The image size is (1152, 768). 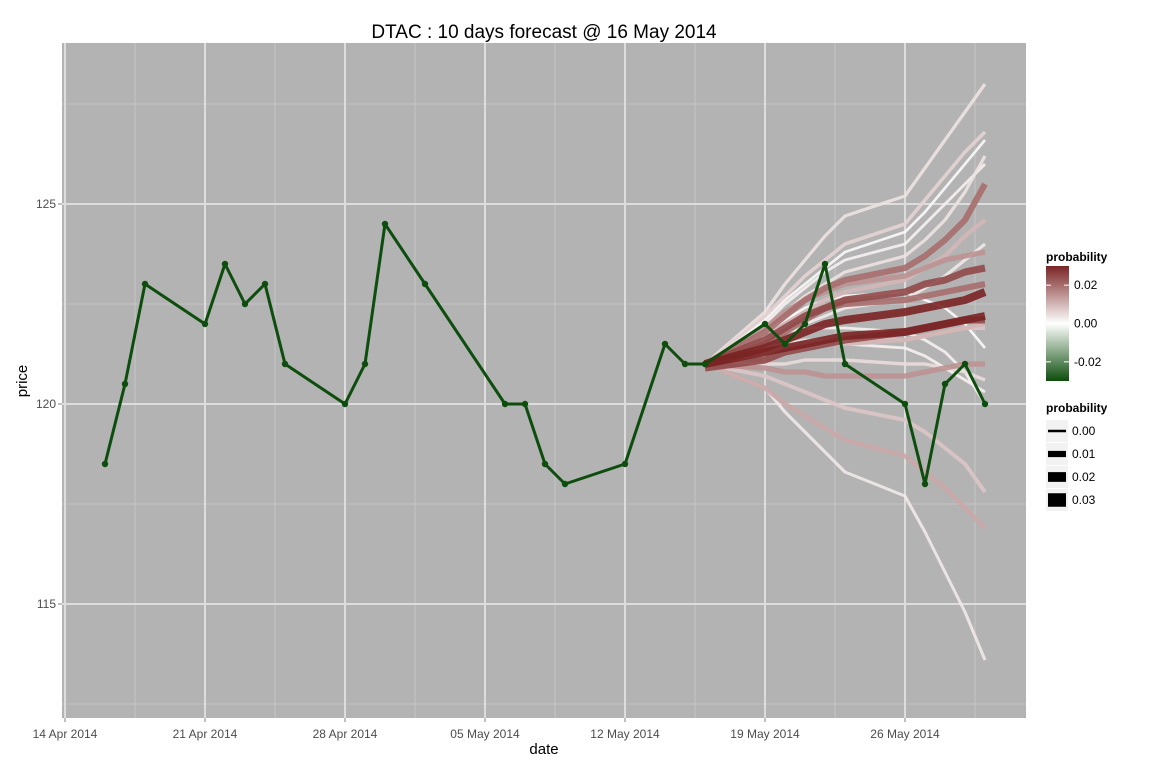 I want to click on chart-title: DTAC : 10 days forecast @ 16 May 2014, so click(x=544, y=32).